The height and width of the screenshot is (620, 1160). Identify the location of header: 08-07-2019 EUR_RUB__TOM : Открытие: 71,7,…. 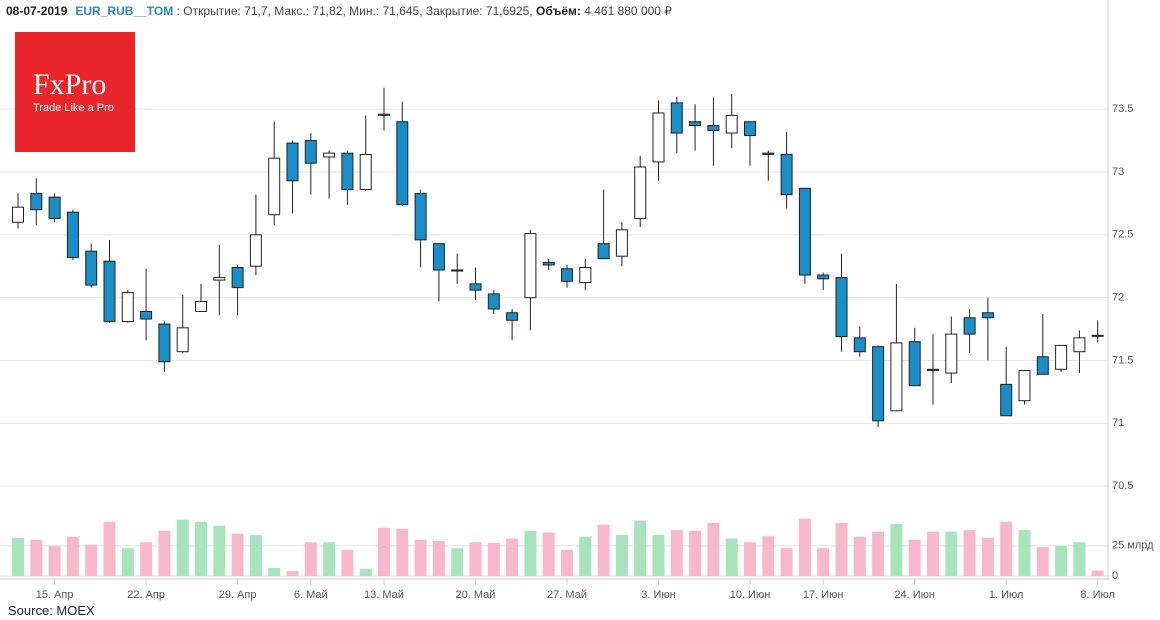
(339, 11).